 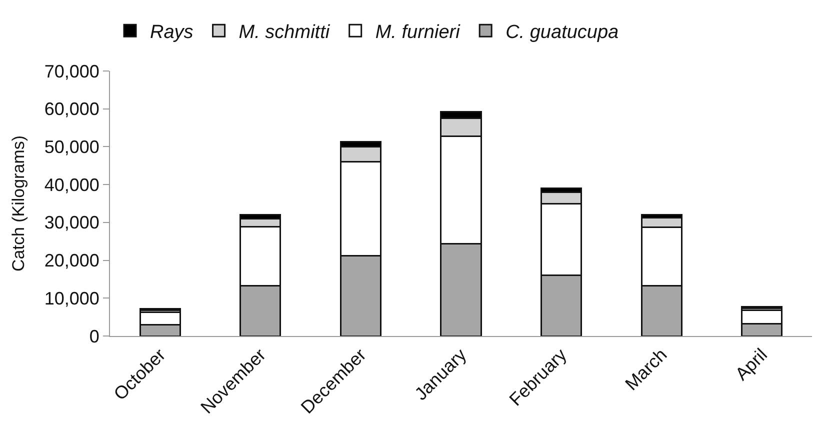 What do you see at coordinates (94, 336) in the screenshot?
I see `y-tick-label: 0` at bounding box center [94, 336].